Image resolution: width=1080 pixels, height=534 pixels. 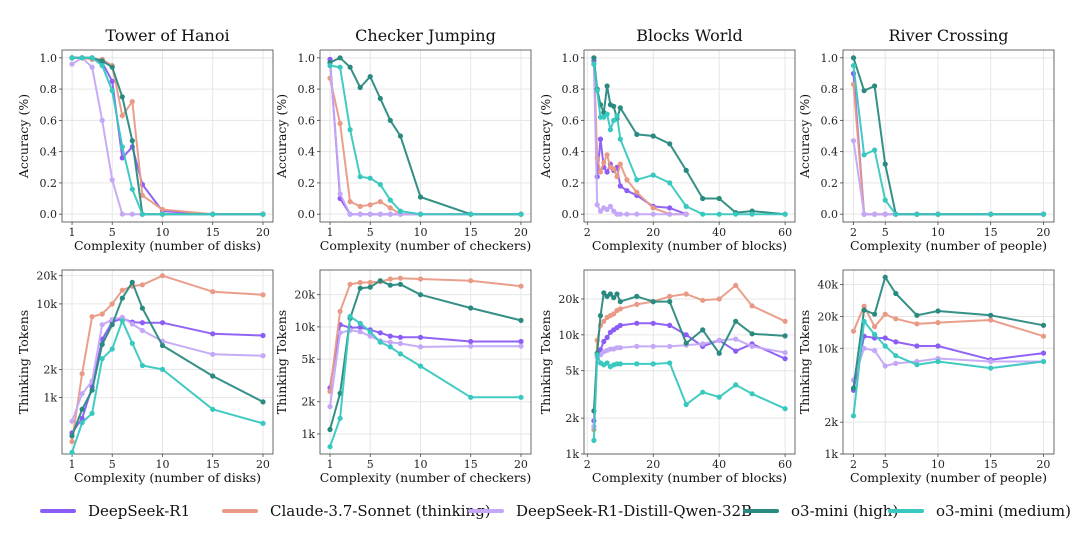 What do you see at coordinates (425, 35) in the screenshot?
I see `chart-title: Checker Jumping` at bounding box center [425, 35].